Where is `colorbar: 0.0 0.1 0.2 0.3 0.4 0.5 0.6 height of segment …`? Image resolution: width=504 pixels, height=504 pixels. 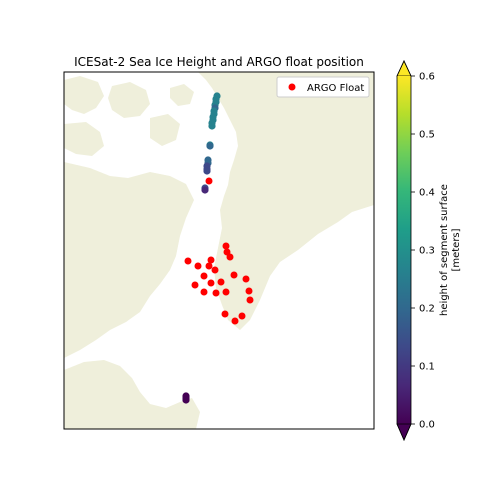 colorbar: 0.0 0.1 0.2 0.3 0.4 0.5 0.6 height of segment … is located at coordinates (429, 250).